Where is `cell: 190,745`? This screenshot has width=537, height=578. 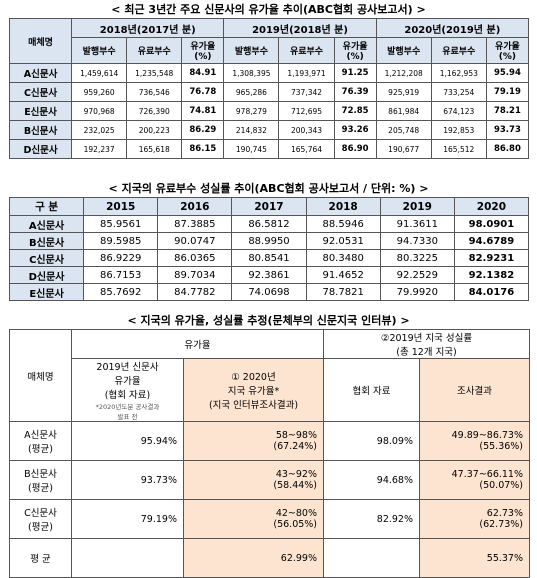
cell: 190,745 is located at coordinates (251, 149).